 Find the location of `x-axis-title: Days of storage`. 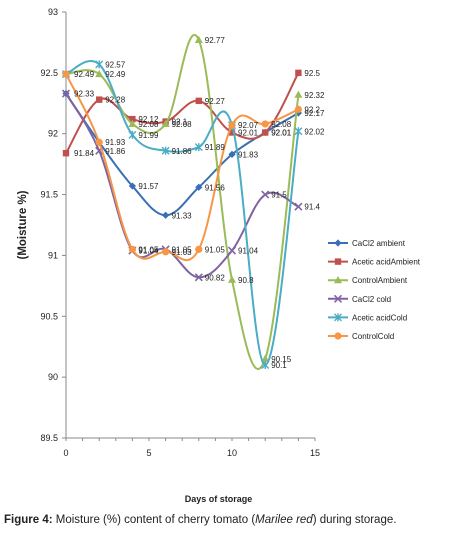

x-axis-title: Days of storage is located at coordinates (219, 499).